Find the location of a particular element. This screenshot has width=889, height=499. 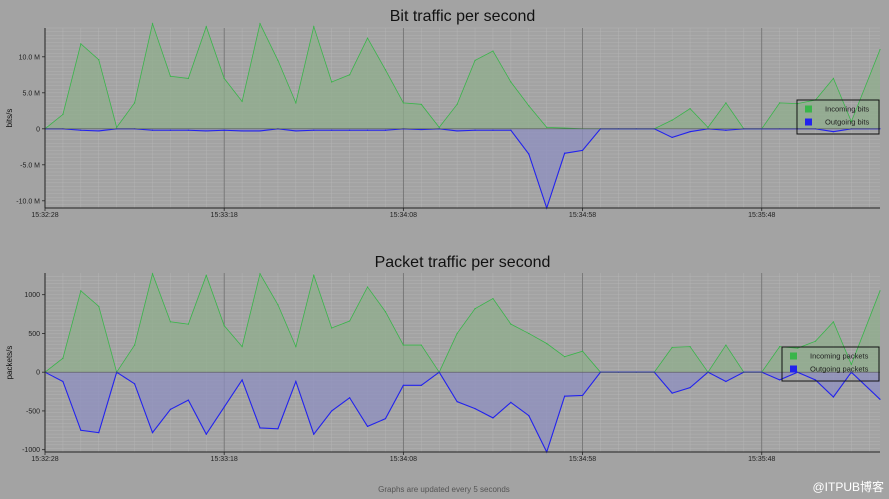

y-tick-label: -10.0 M is located at coordinates (28, 201).